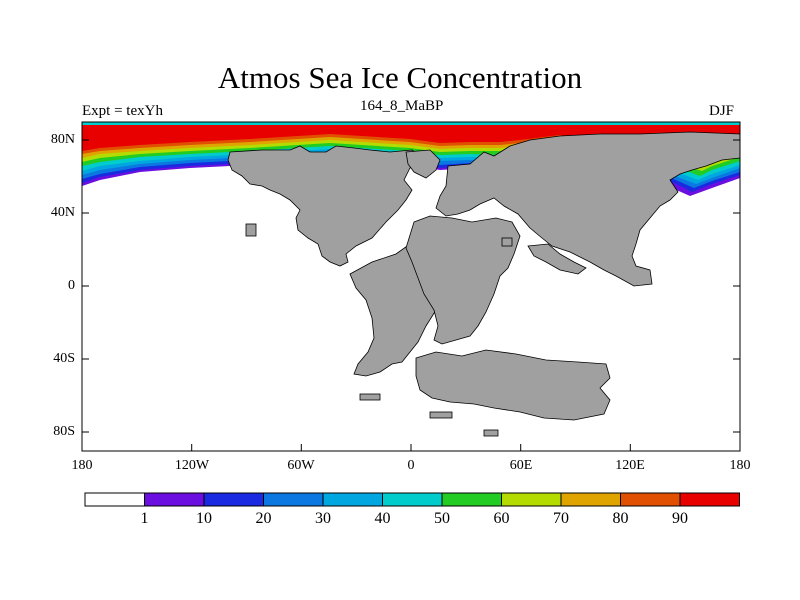  What do you see at coordinates (301, 465) in the screenshot?
I see `x-tick-label: 60W` at bounding box center [301, 465].